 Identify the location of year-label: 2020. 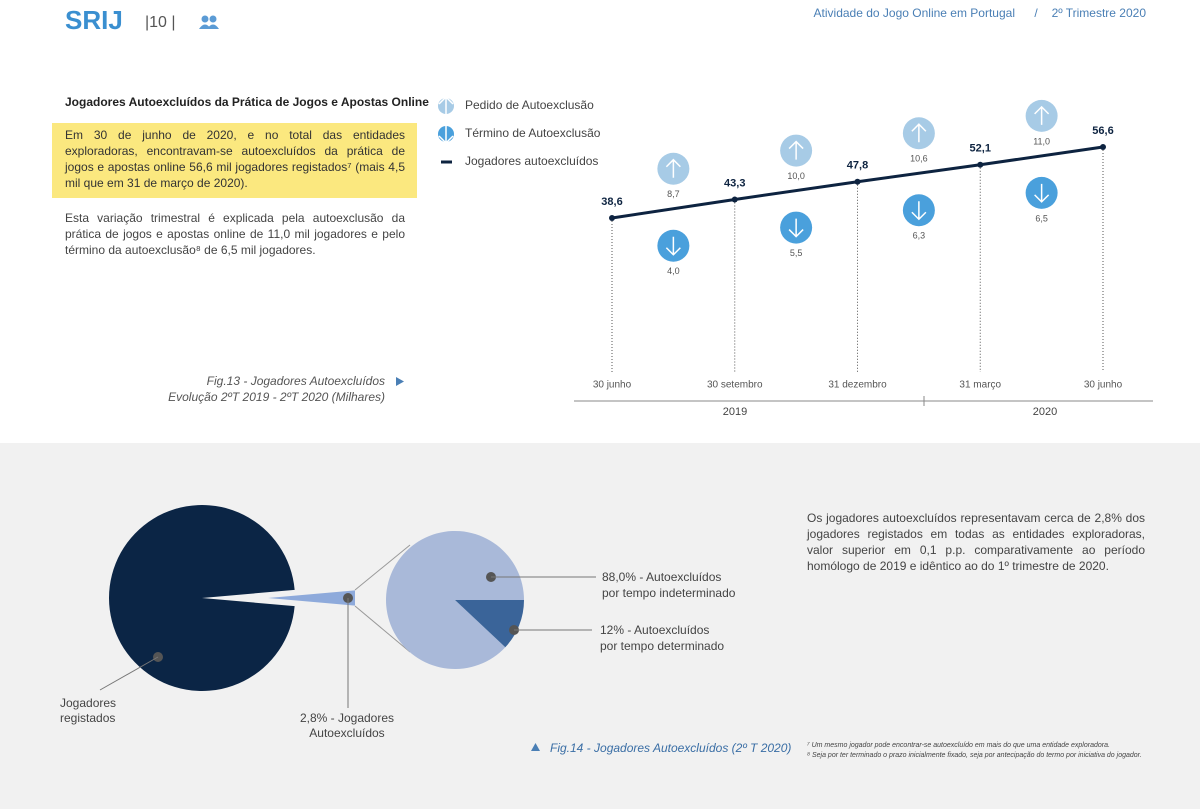
(1045, 412).